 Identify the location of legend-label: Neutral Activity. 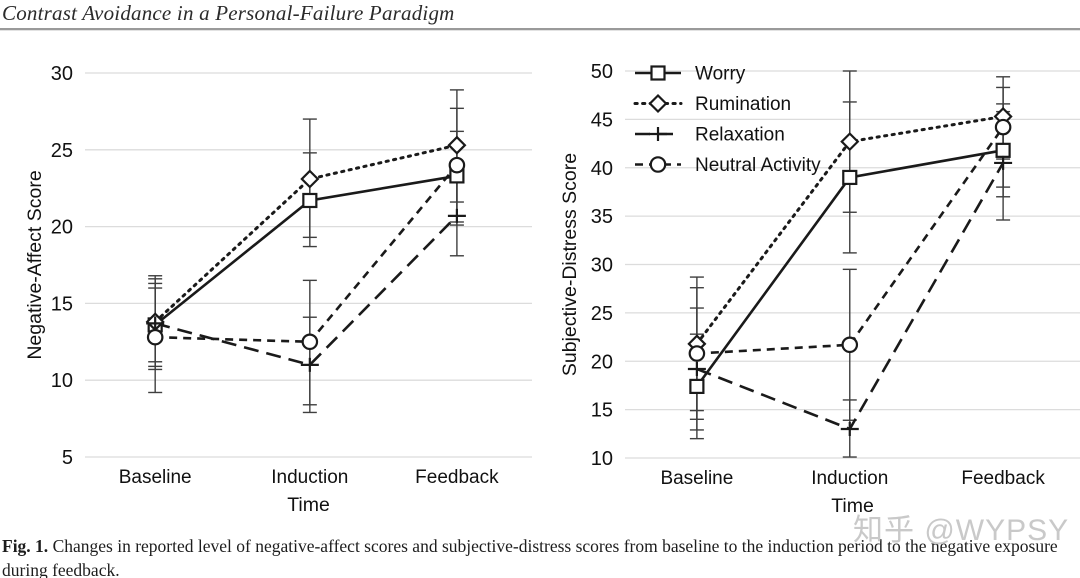
(758, 165).